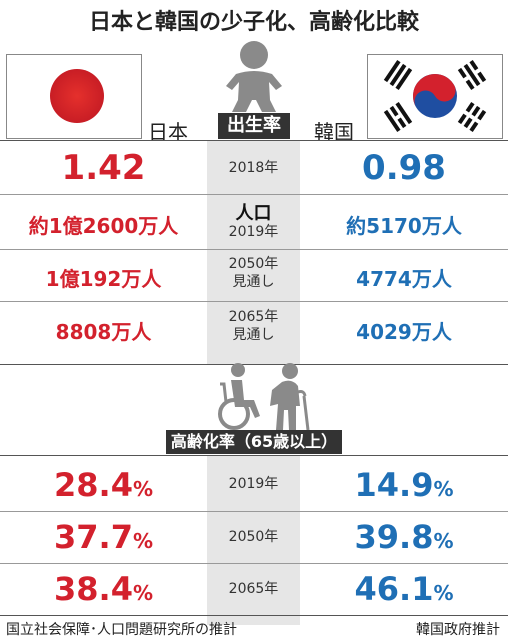 This screenshot has height=640, width=508. I want to click on aging-year-2019: 2019年, so click(253, 484).